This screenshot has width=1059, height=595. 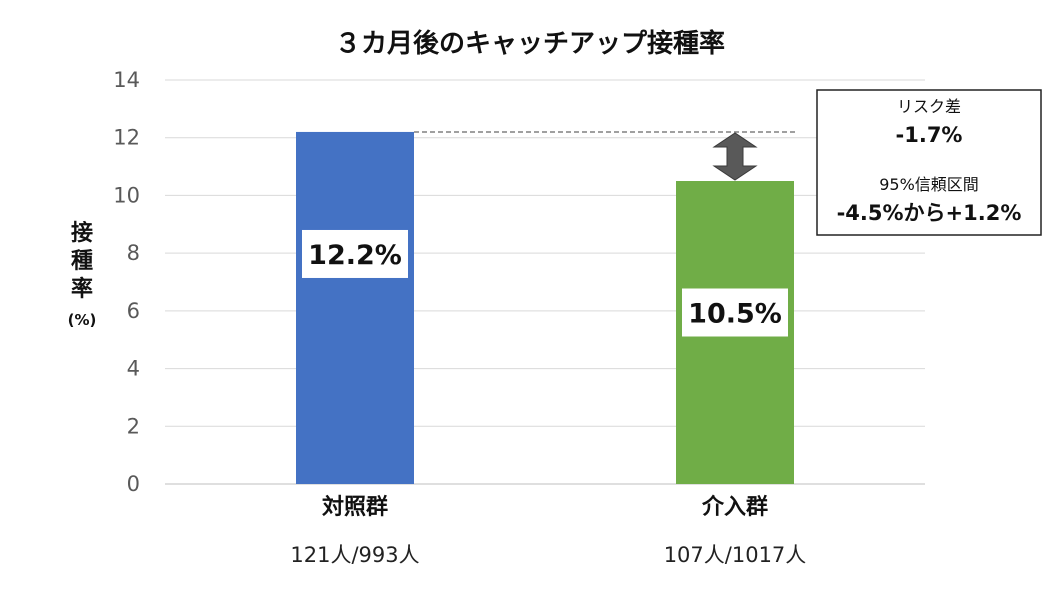 What do you see at coordinates (126, 195) in the screenshot?
I see `y-tick-label-10: 10` at bounding box center [126, 195].